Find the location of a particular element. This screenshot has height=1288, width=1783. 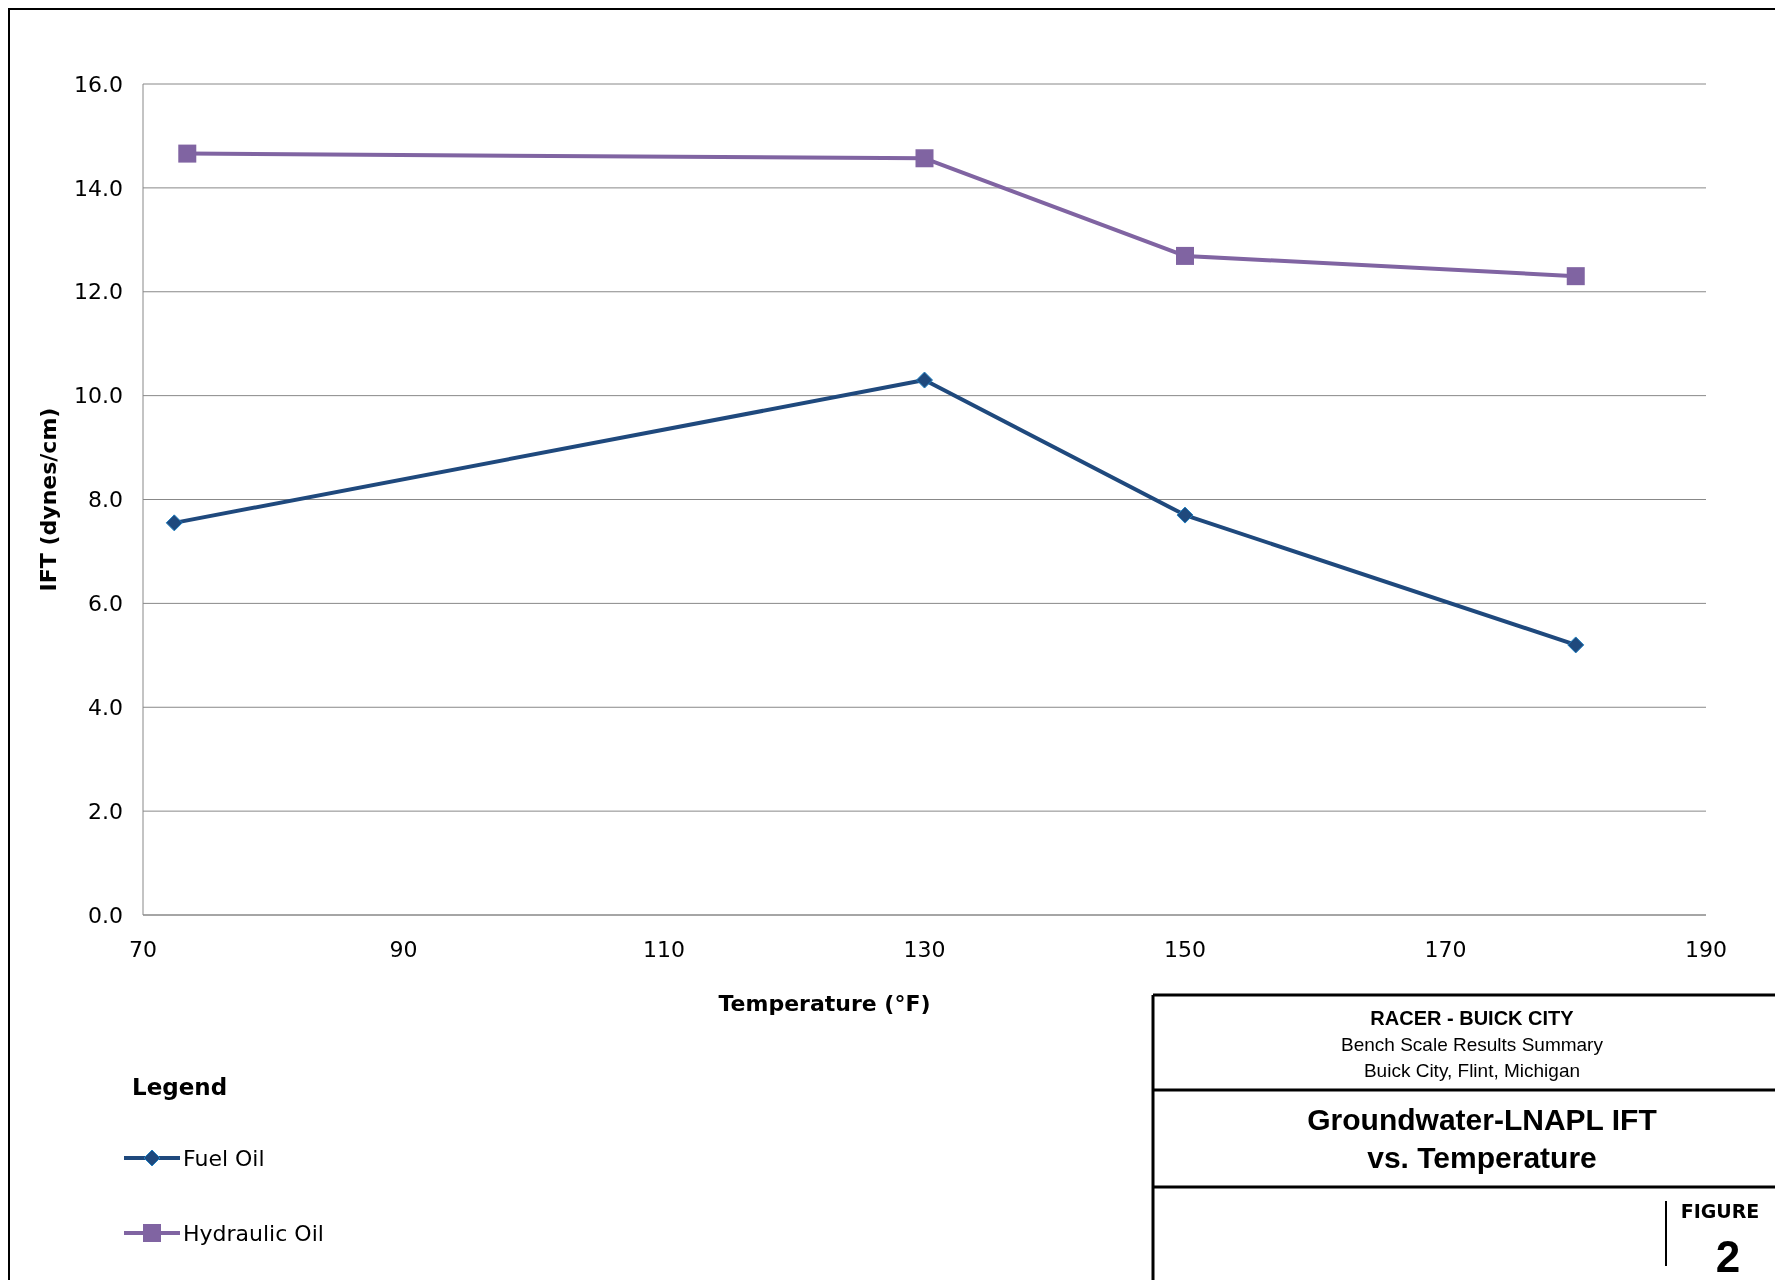

y-tick-label: 12.0 is located at coordinates (98, 292).